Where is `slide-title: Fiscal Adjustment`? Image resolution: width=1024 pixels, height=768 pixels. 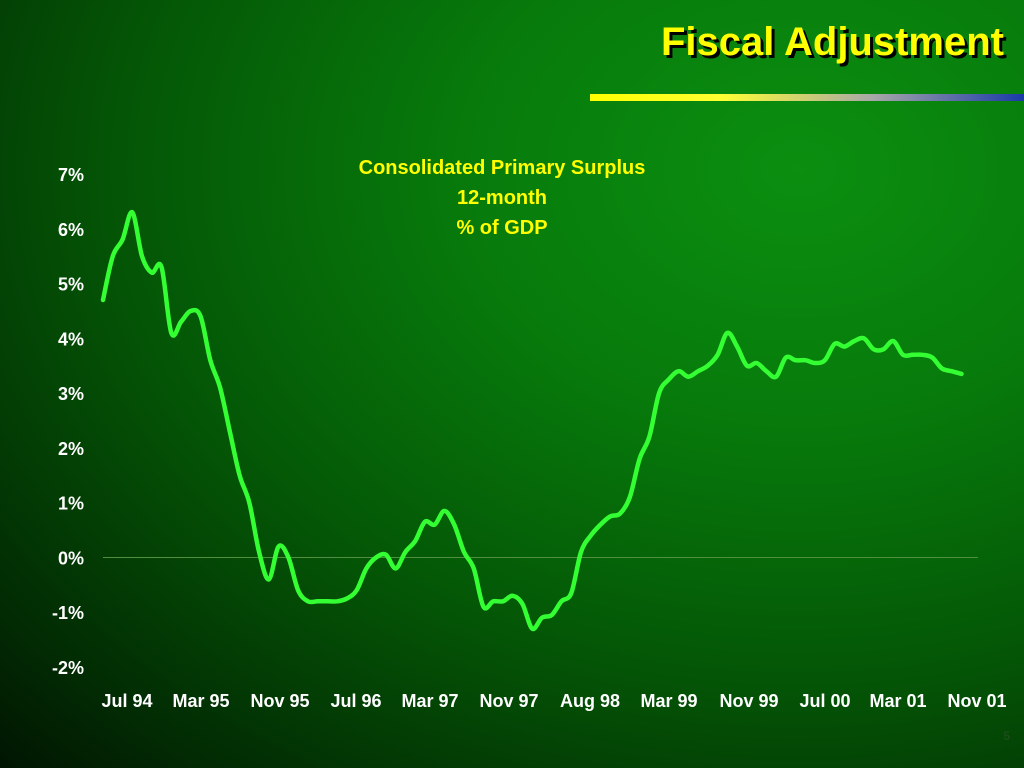 slide-title: Fiscal Adjustment is located at coordinates (832, 42).